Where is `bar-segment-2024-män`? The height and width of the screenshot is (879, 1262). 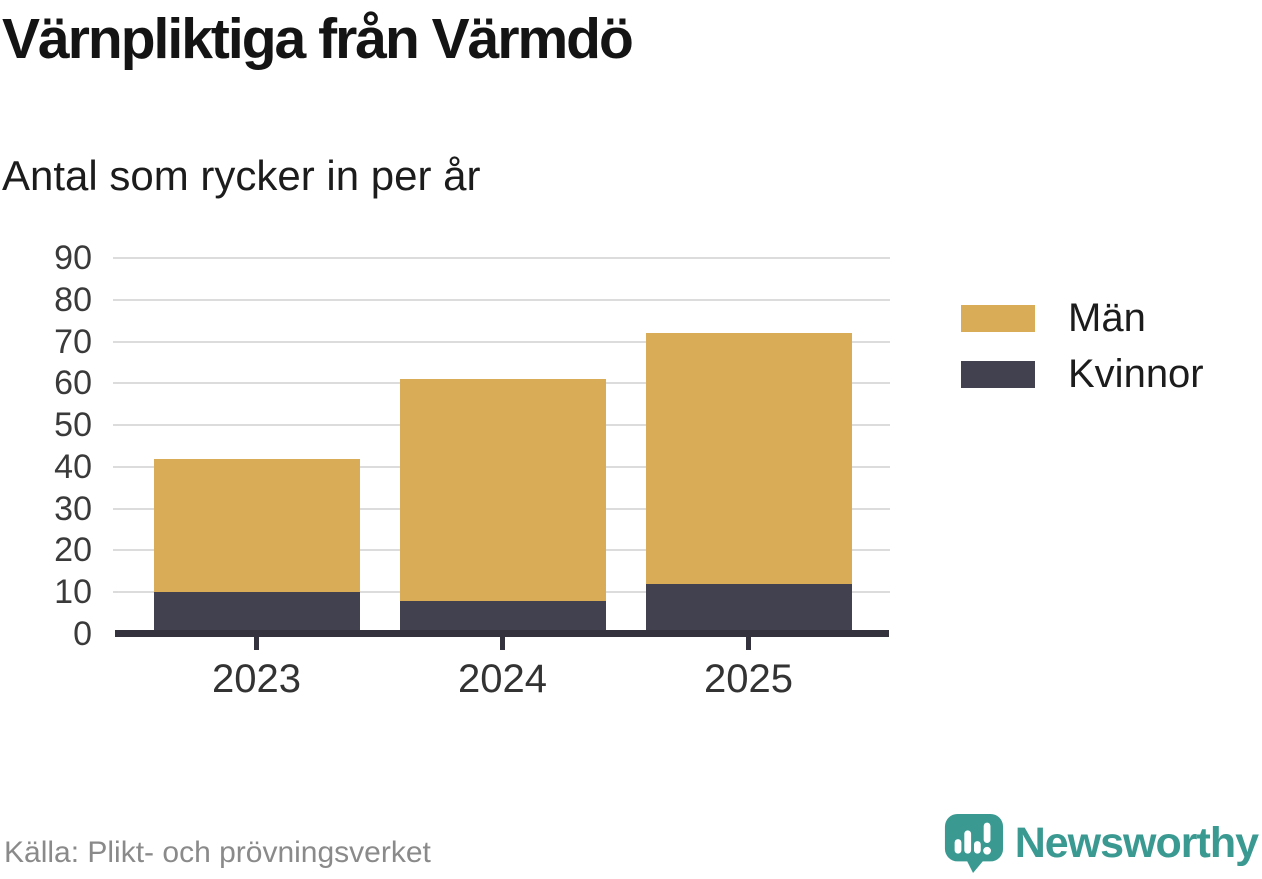
bar-segment-2024-män is located at coordinates (502, 490).